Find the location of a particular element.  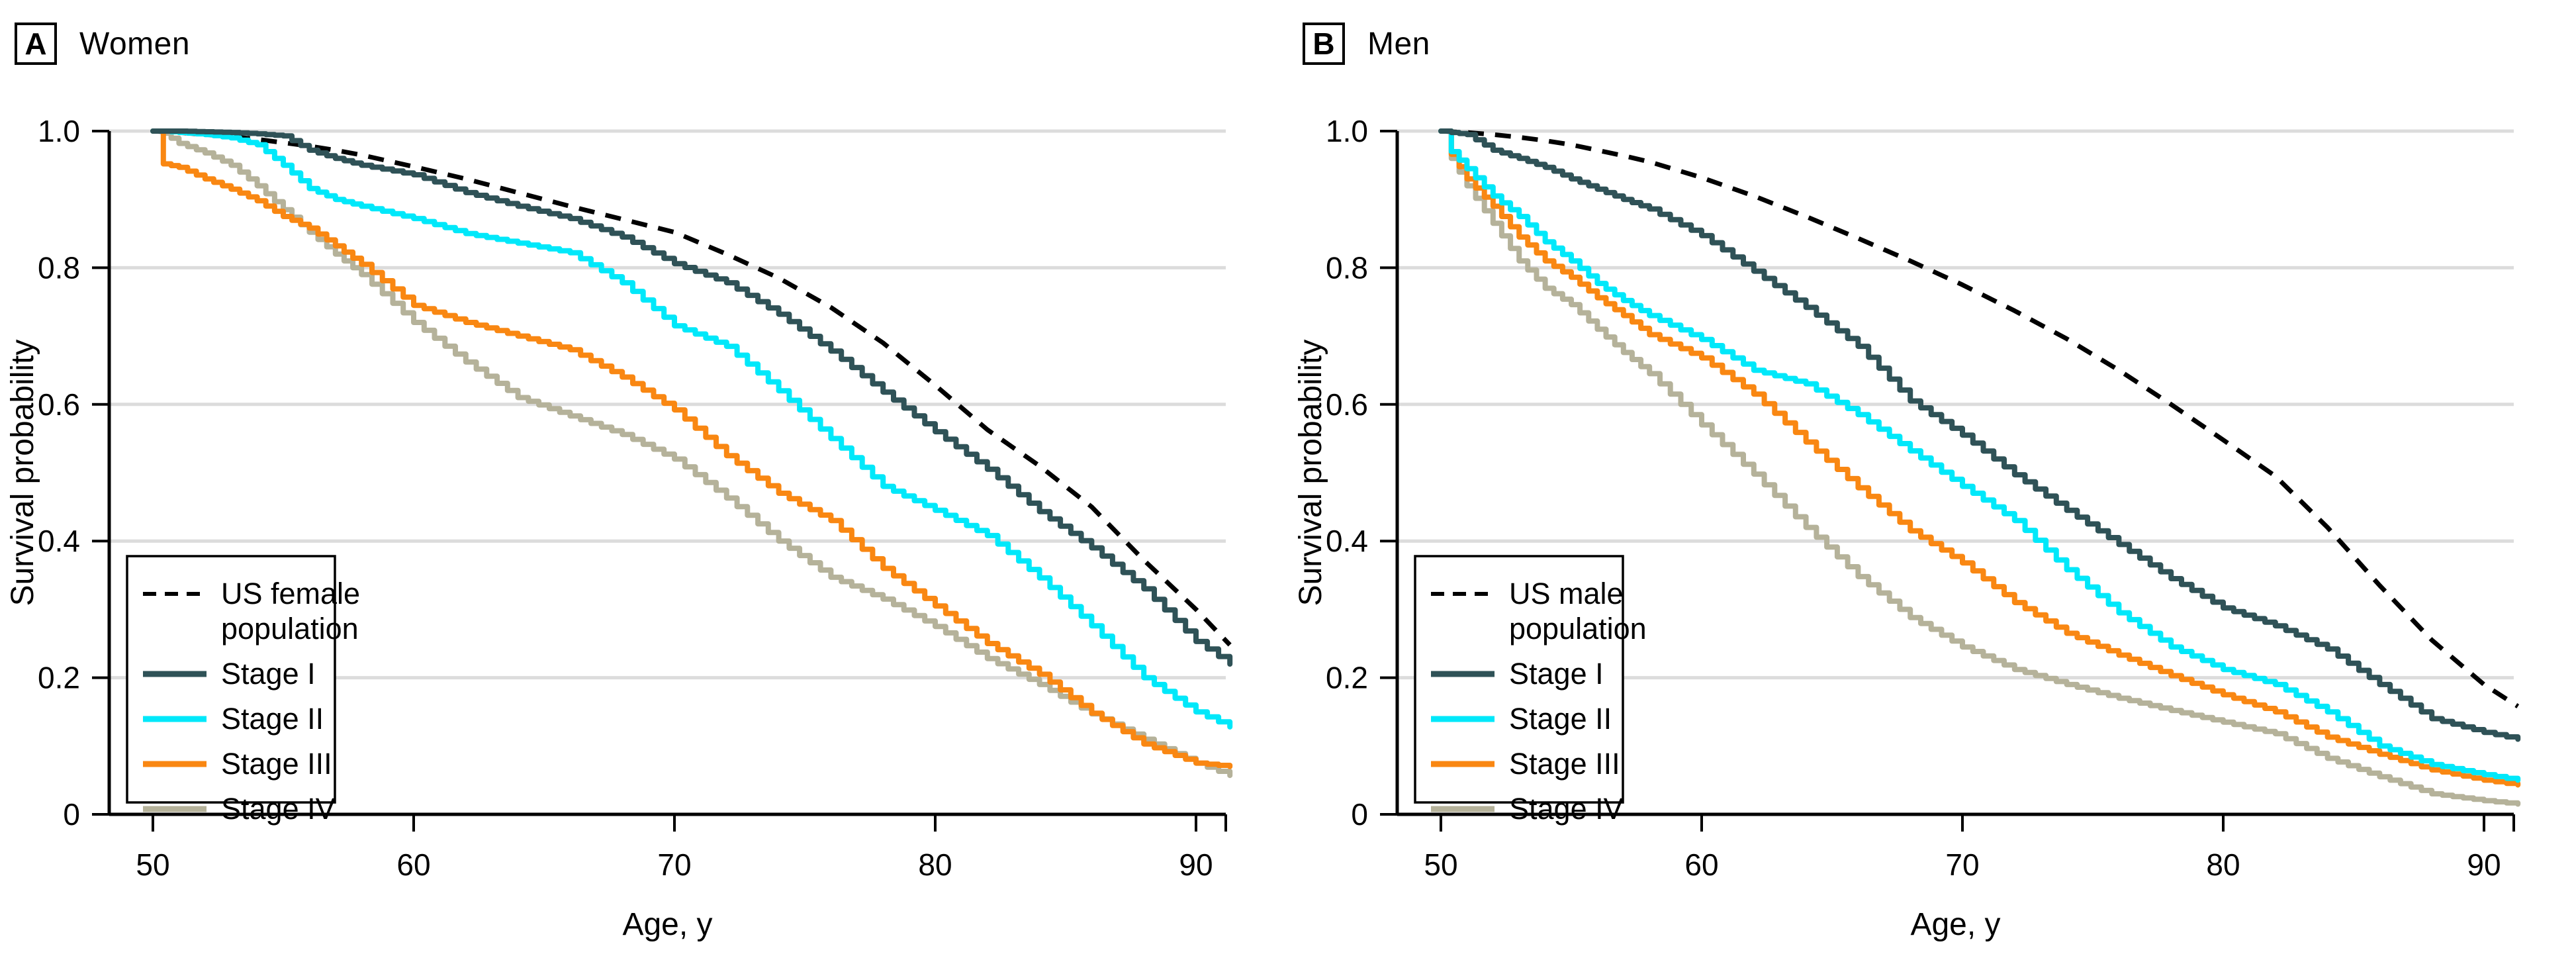

legend-label-us-male-population: US male is located at coordinates (1566, 593).